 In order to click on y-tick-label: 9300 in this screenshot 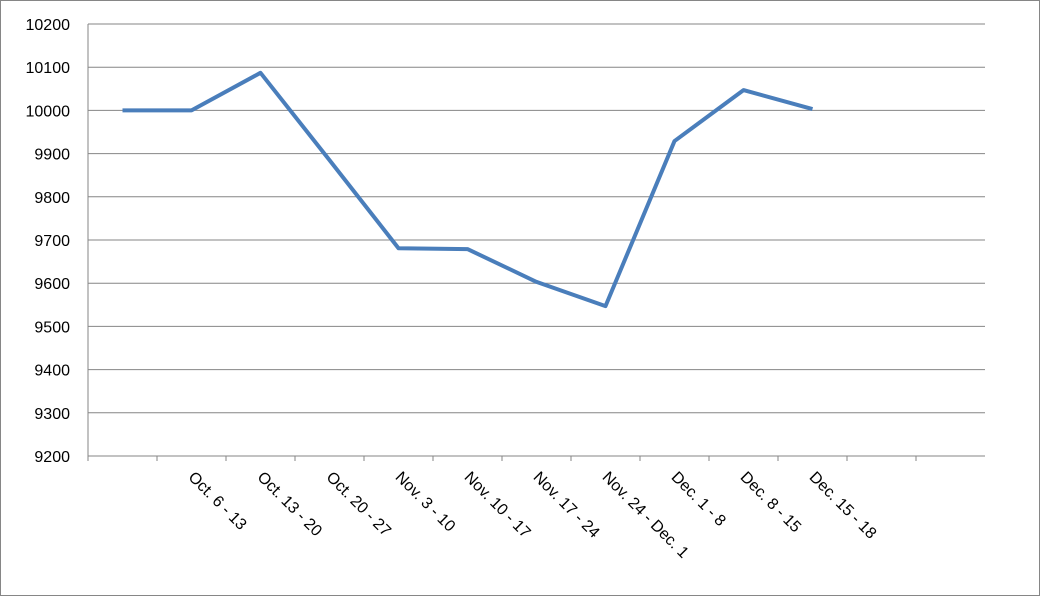, I will do `click(52, 414)`.